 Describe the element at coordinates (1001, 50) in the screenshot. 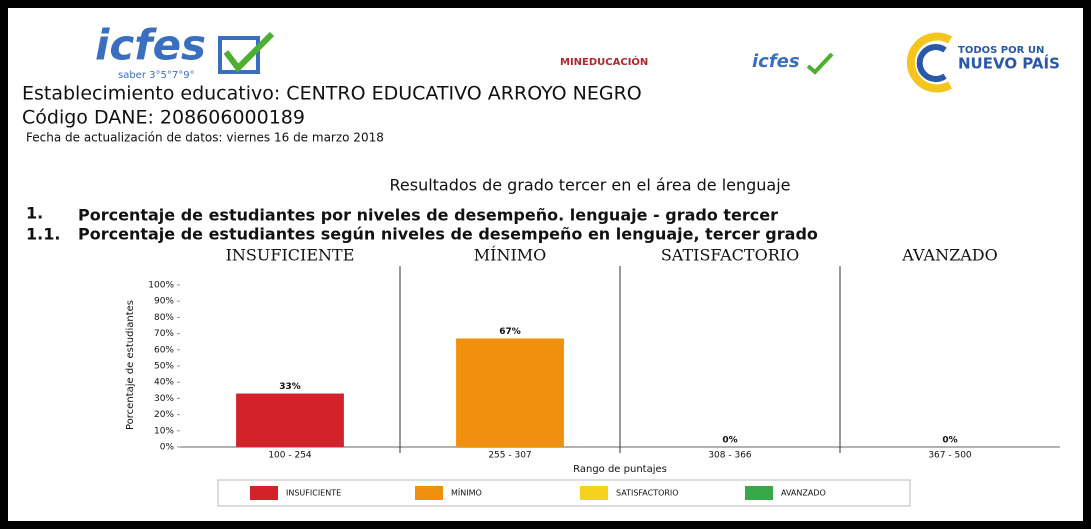

I see `gov-logo-text: TODOS POR UN` at that location.